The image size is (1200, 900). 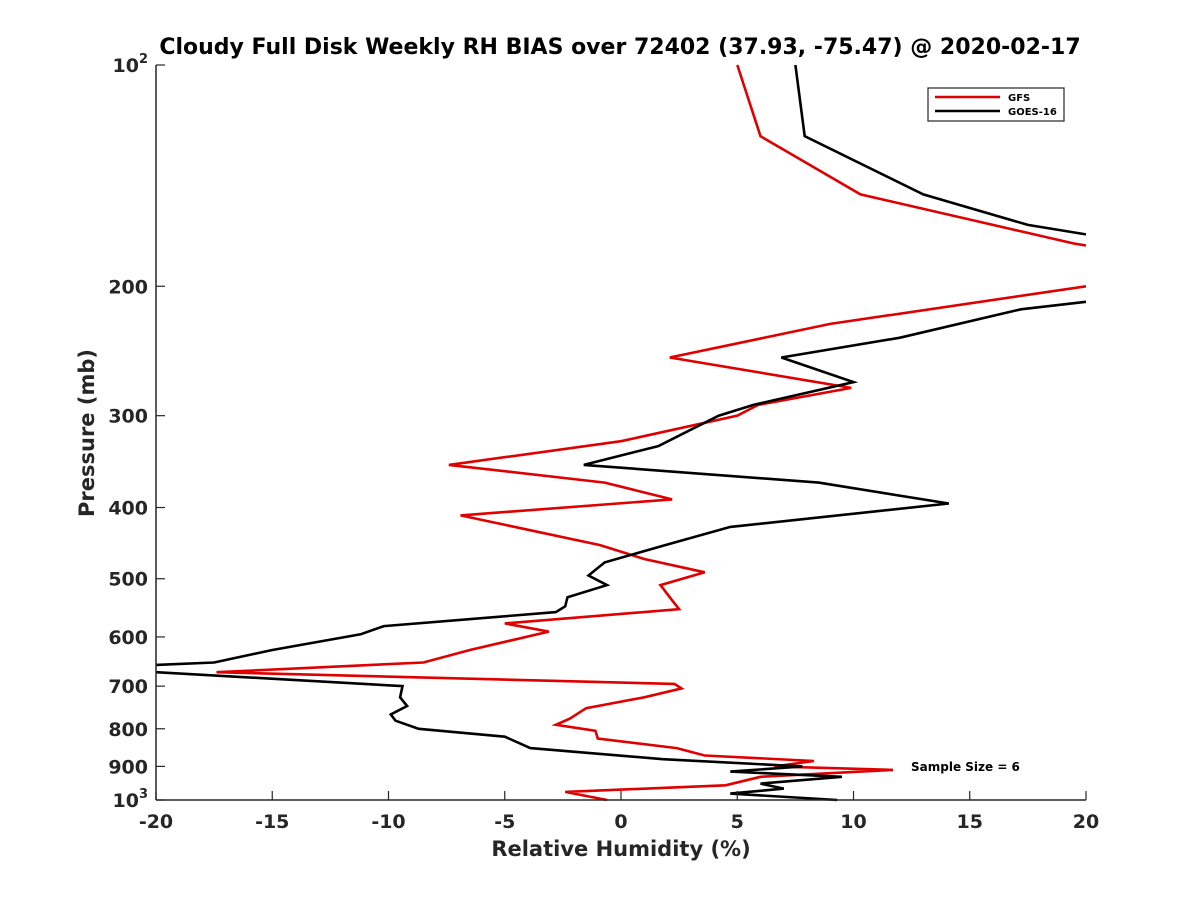 What do you see at coordinates (128, 638) in the screenshot?
I see `y-tick-label: 600` at bounding box center [128, 638].